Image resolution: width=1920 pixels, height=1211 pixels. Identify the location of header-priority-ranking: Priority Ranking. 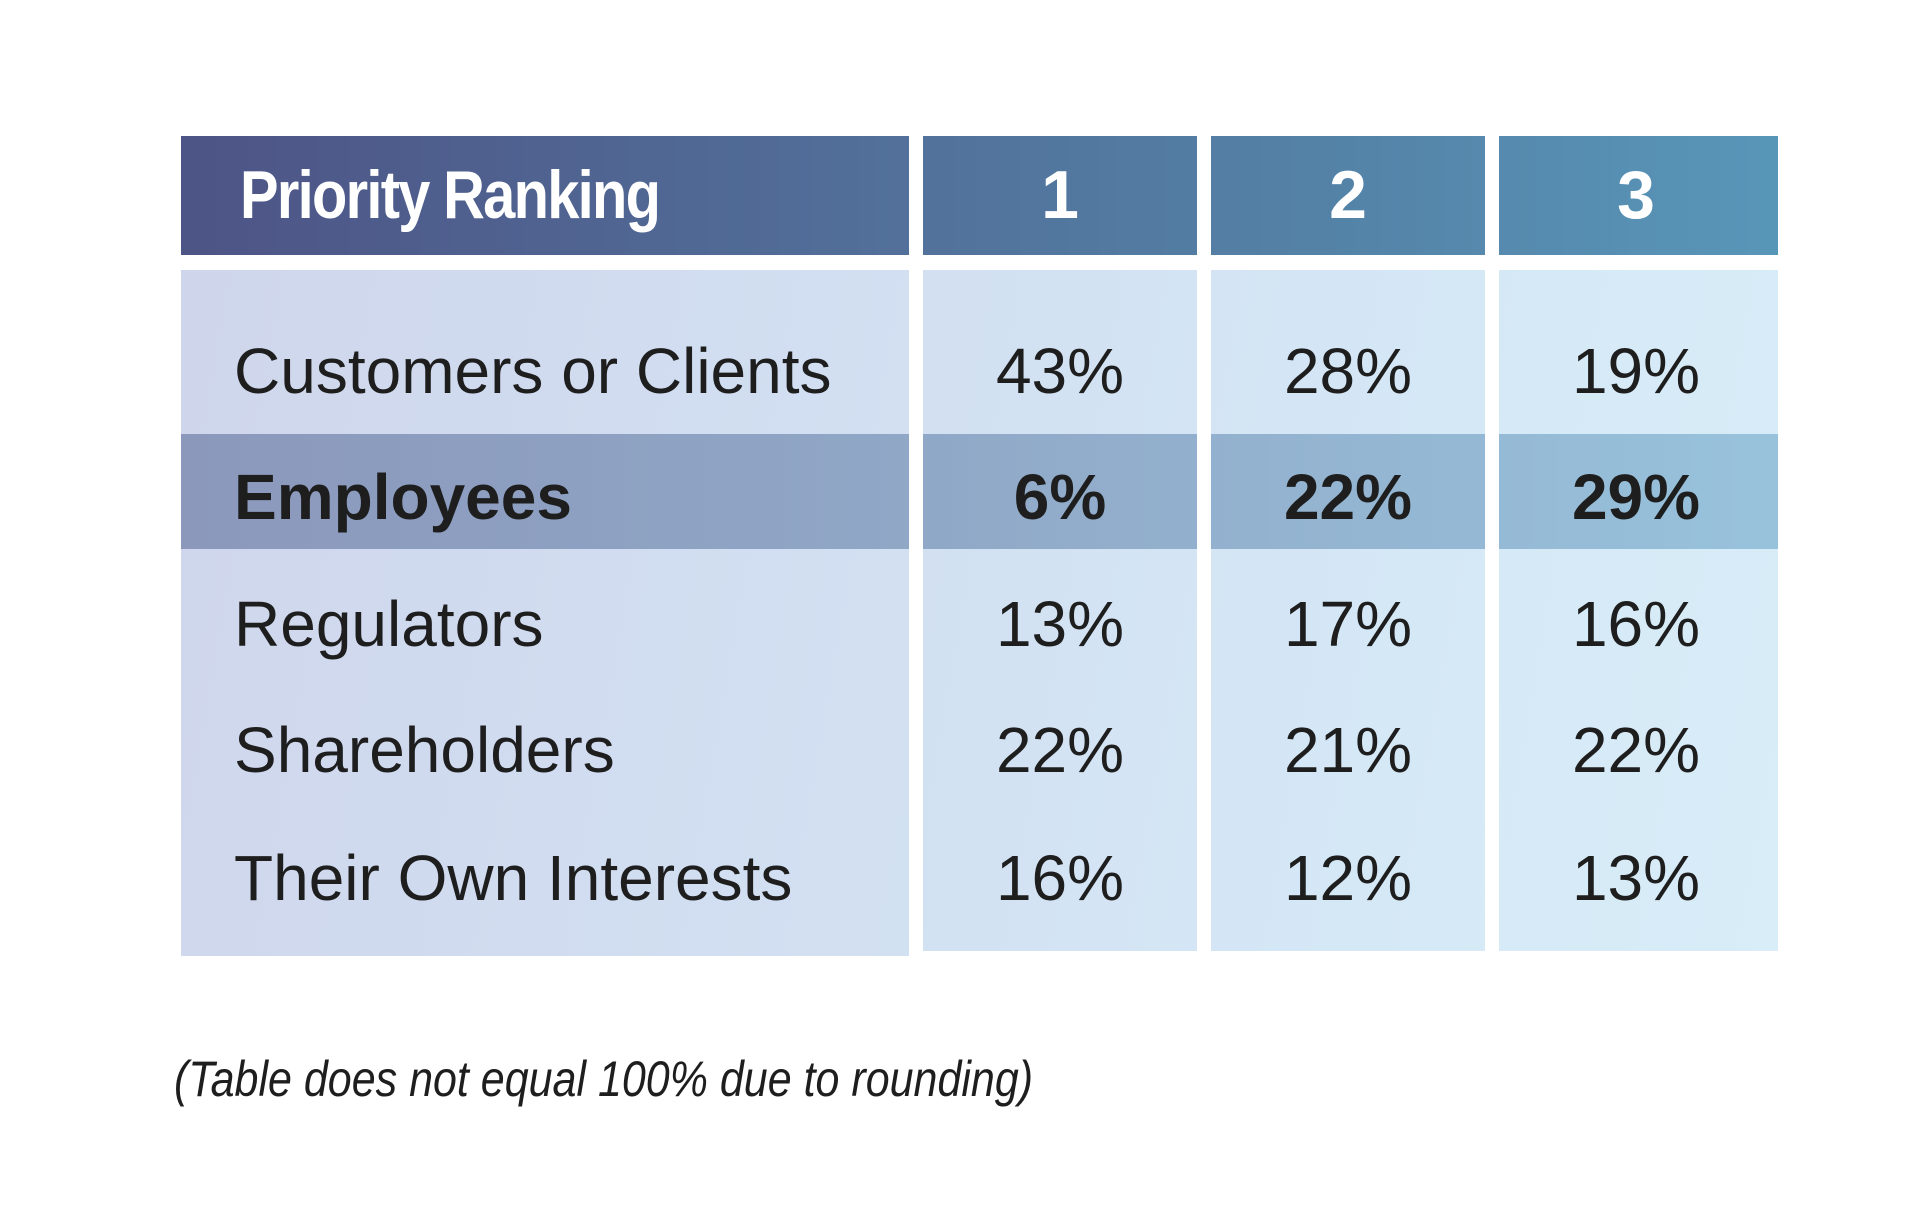
(450, 195).